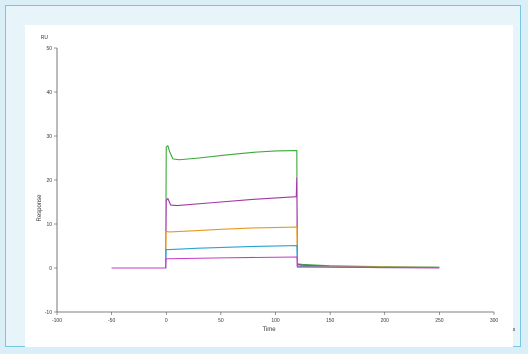  Describe the element at coordinates (49, 137) in the screenshot. I see `y-tick-label: 30` at that location.